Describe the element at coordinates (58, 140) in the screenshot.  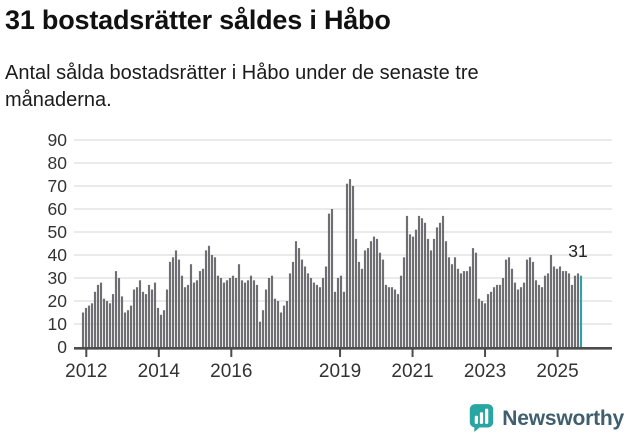
I see `y-axis-tick-label: 90` at that location.